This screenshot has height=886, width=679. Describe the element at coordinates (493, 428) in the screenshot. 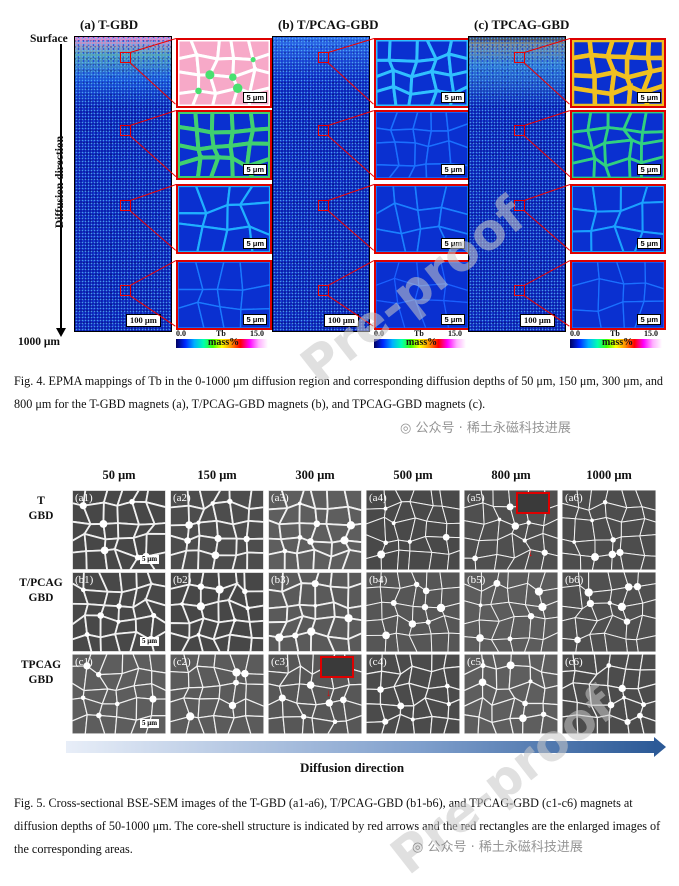

I see `wechat-text-1: 公众号 · 稀土永磁科技进展` at that location.